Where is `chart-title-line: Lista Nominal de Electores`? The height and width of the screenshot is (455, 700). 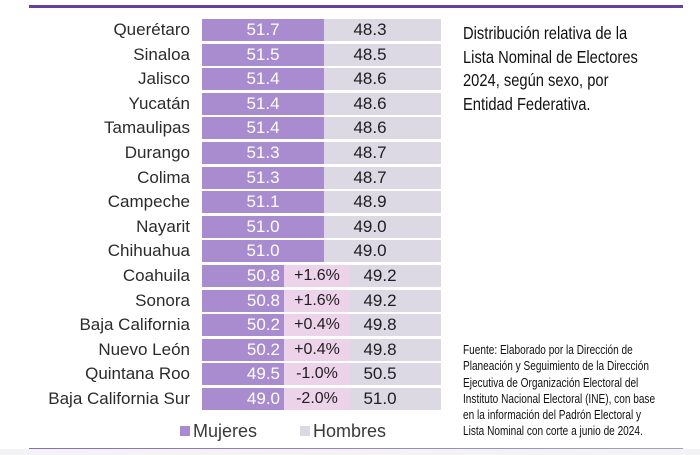 chart-title-line: Lista Nominal de Electores is located at coordinates (550, 56).